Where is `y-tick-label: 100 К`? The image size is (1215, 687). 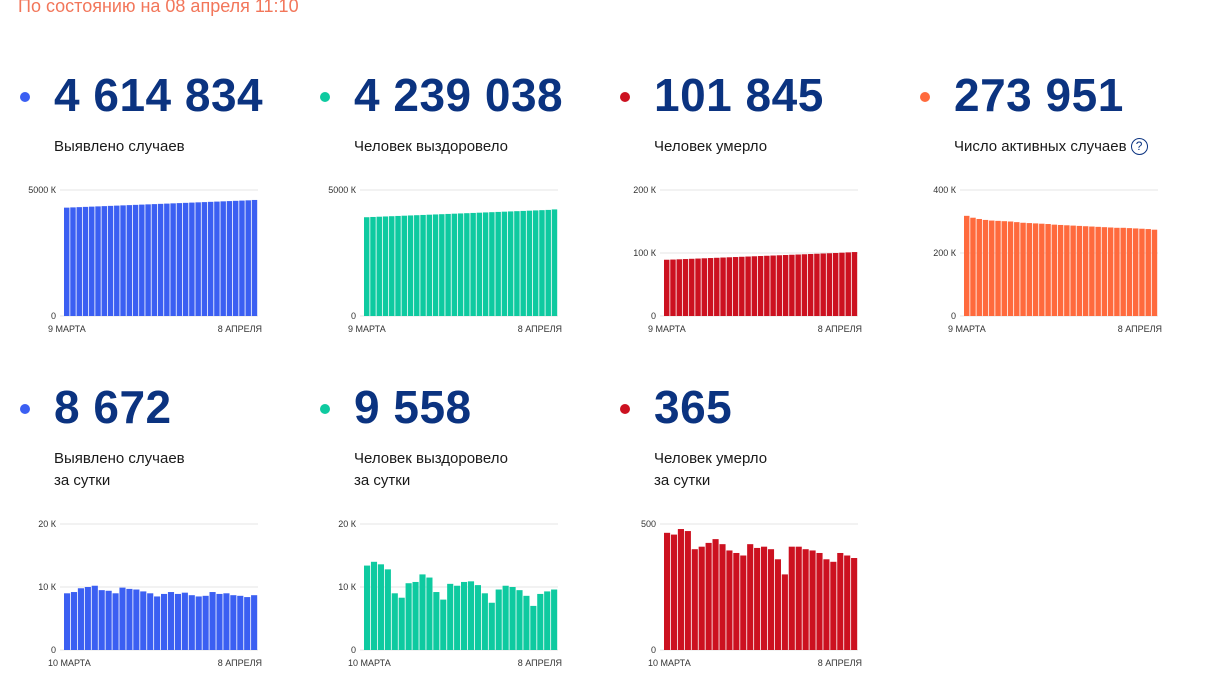
y-tick-label: 100 К is located at coordinates (645, 253).